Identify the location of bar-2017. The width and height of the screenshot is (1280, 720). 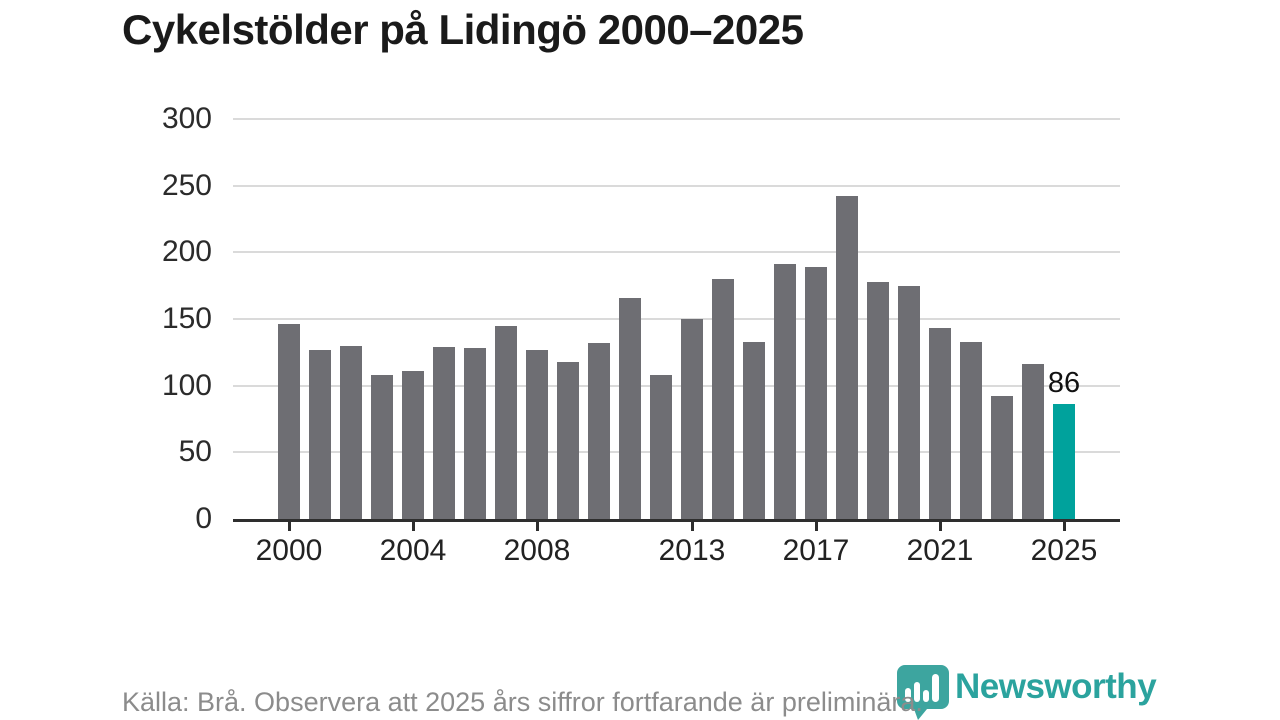
(816, 393).